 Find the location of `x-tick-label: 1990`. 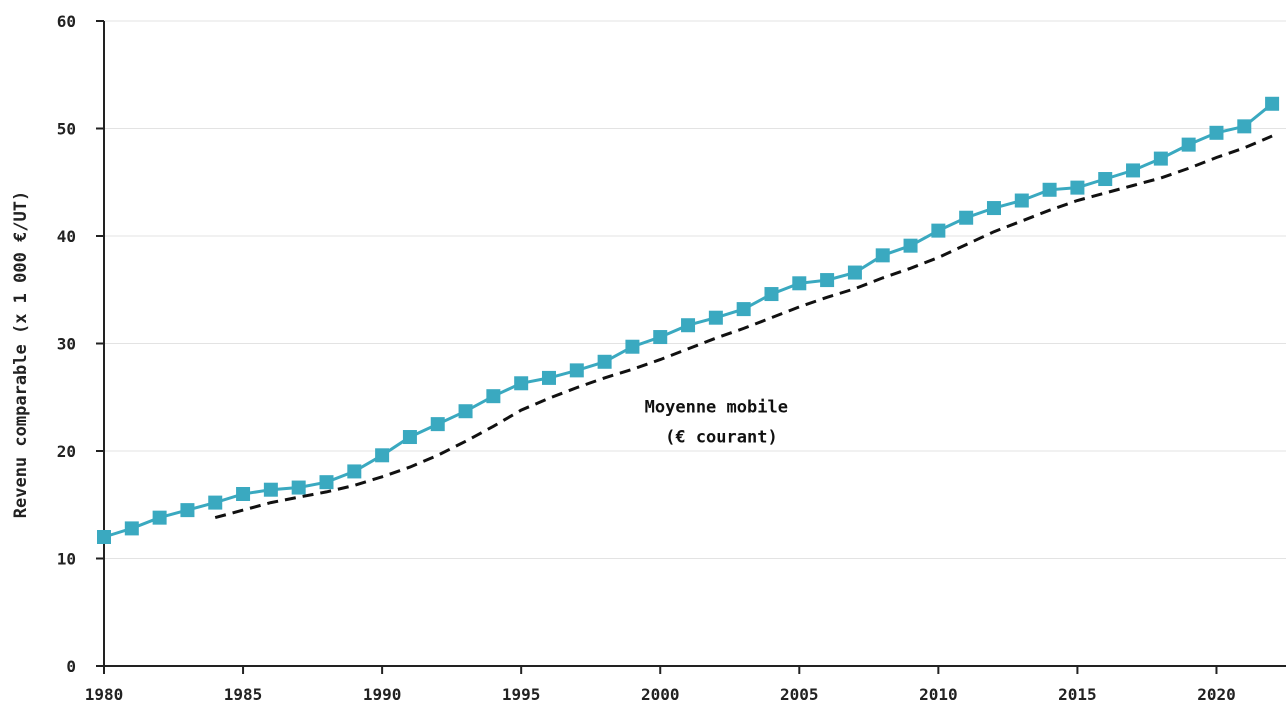

x-tick-label: 1990 is located at coordinates (382, 694).